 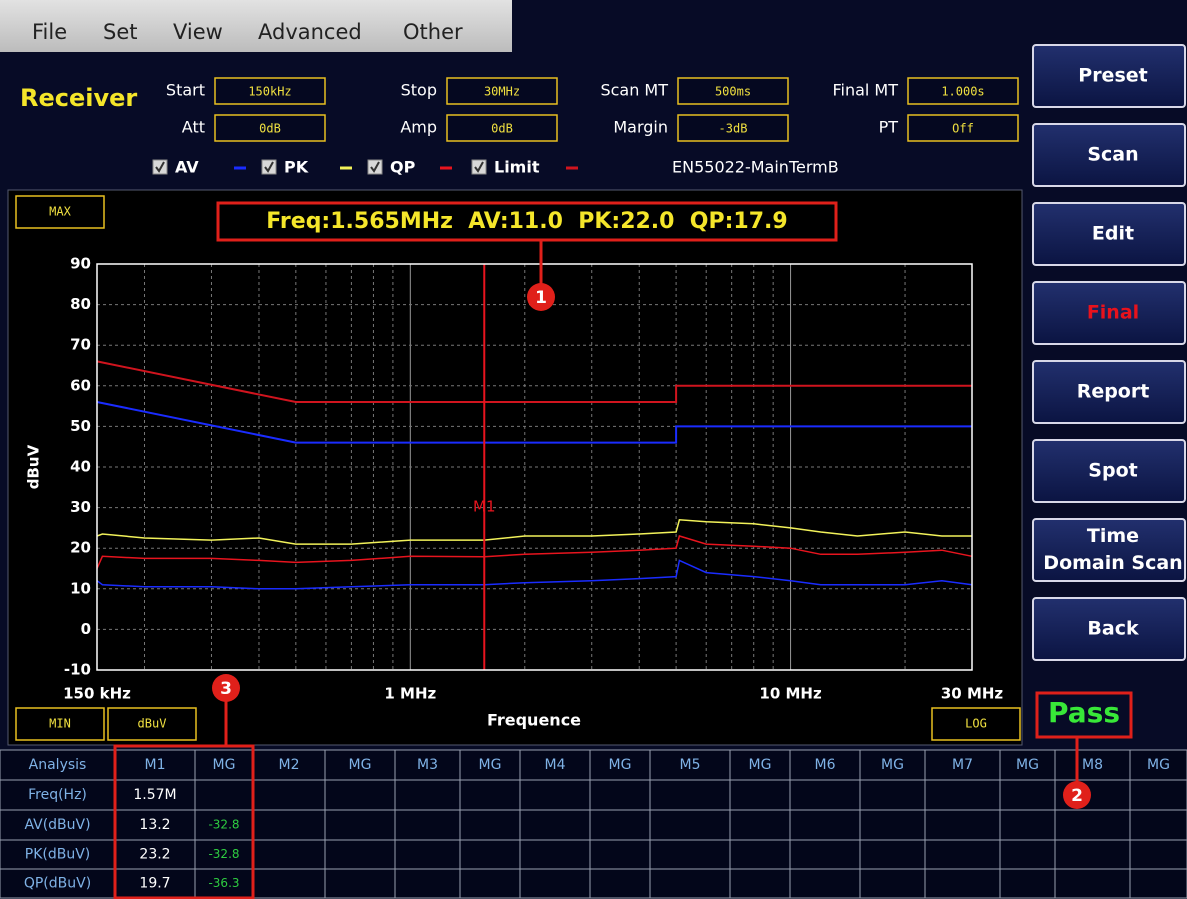 I want to click on legend-label: Limit, so click(x=517, y=167).